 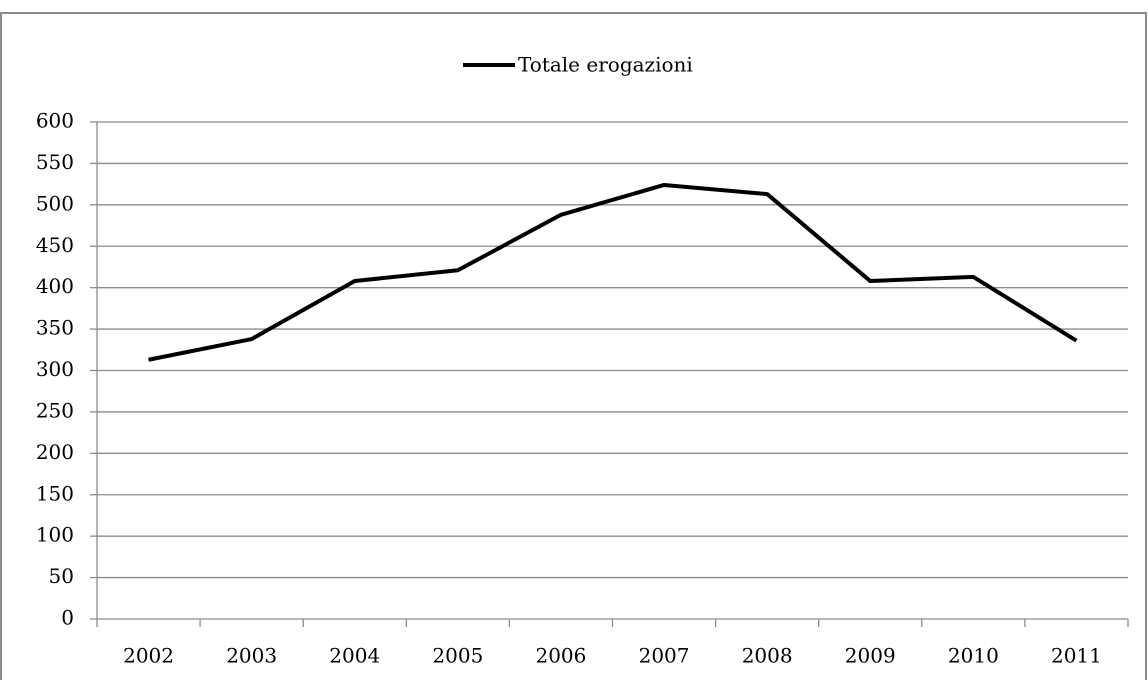 I want to click on x-tick-label: 2008, so click(x=767, y=656).